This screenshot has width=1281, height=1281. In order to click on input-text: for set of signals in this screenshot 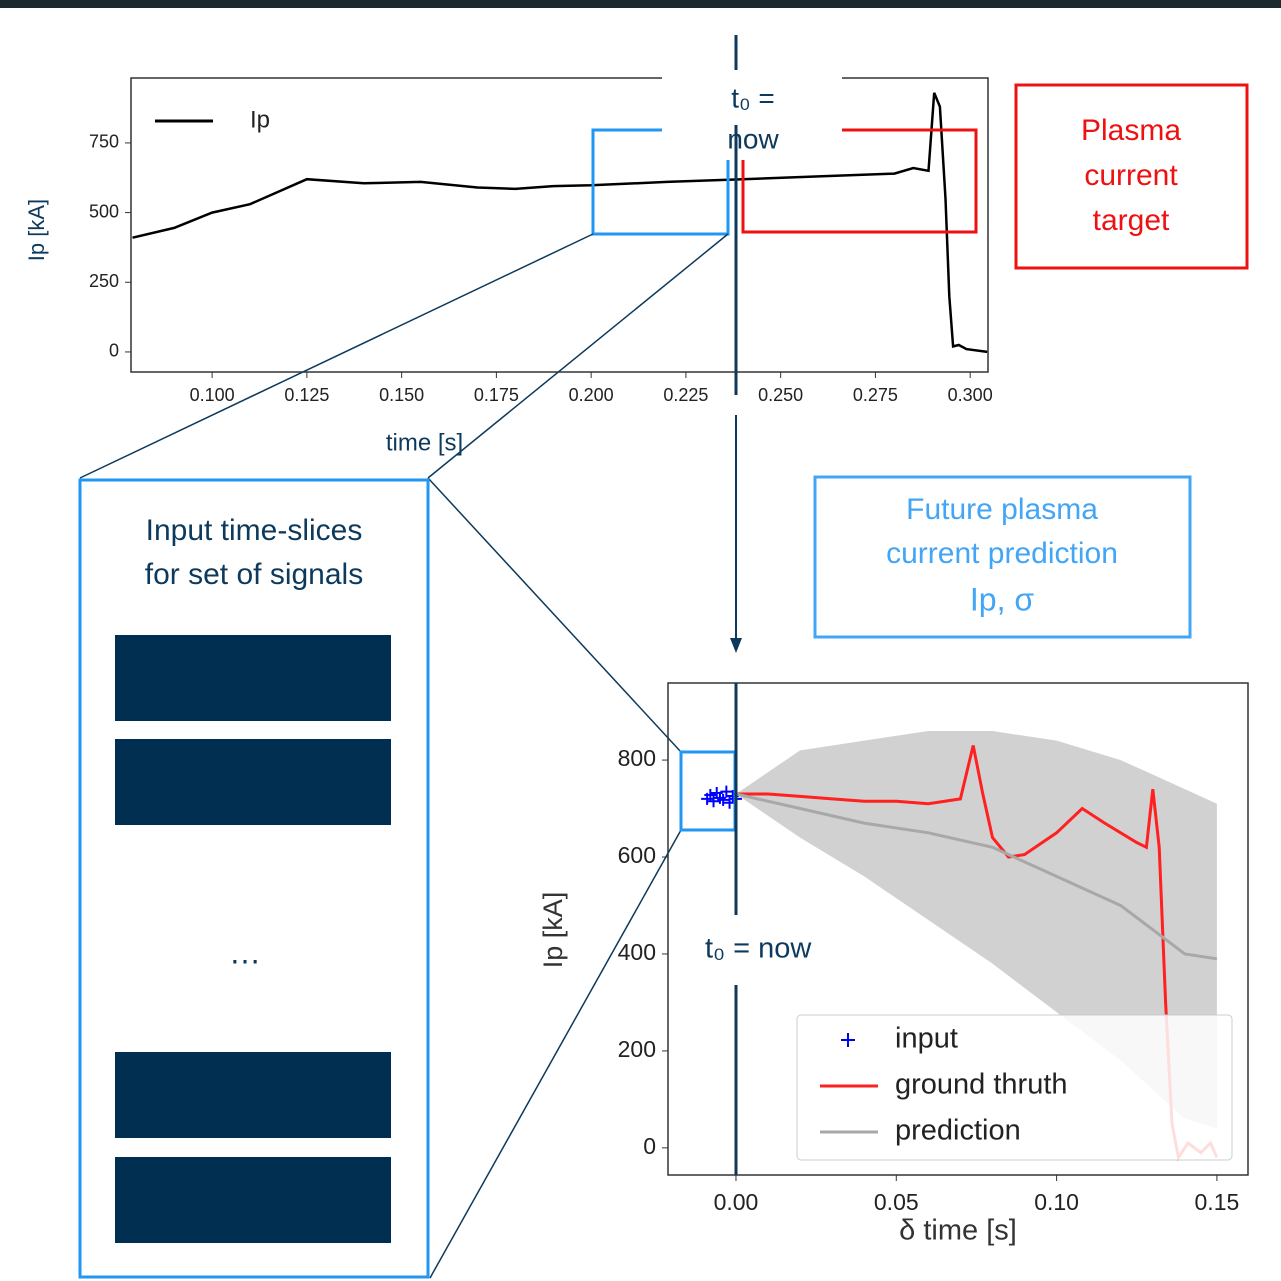, I will do `click(254, 574)`.